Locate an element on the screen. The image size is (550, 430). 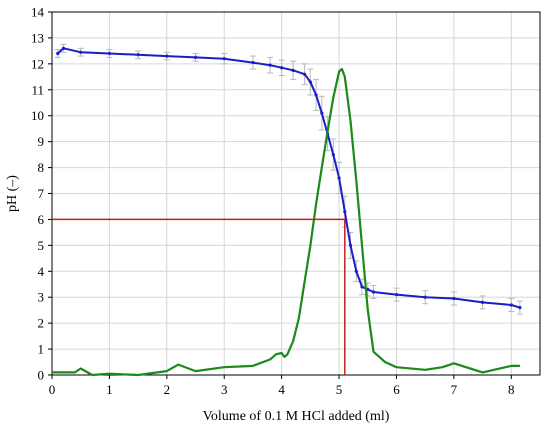
y-tick-label: 0 is located at coordinates (41, 375).